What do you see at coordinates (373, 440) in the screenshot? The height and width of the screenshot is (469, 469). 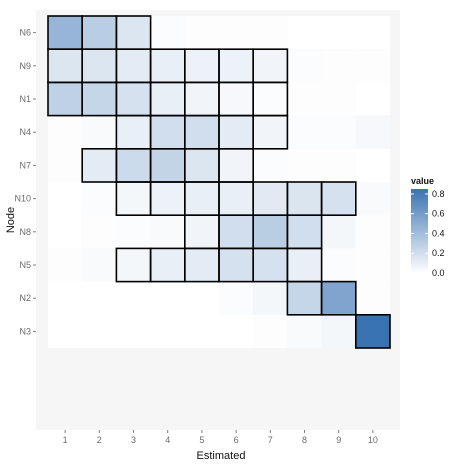 I see `x-tick-label-10: 10` at bounding box center [373, 440].